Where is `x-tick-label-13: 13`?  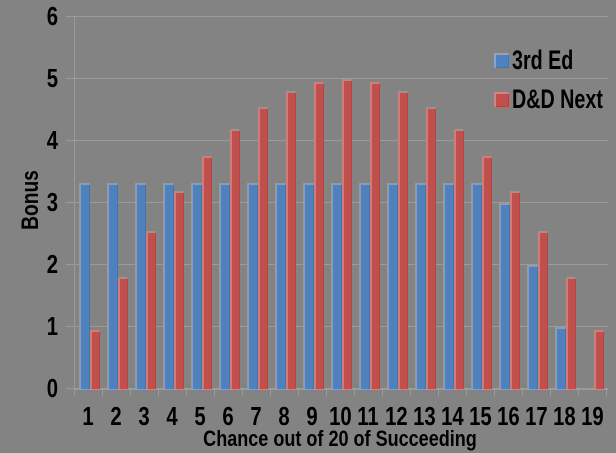
x-tick-label-13: 13 is located at coordinates (424, 416).